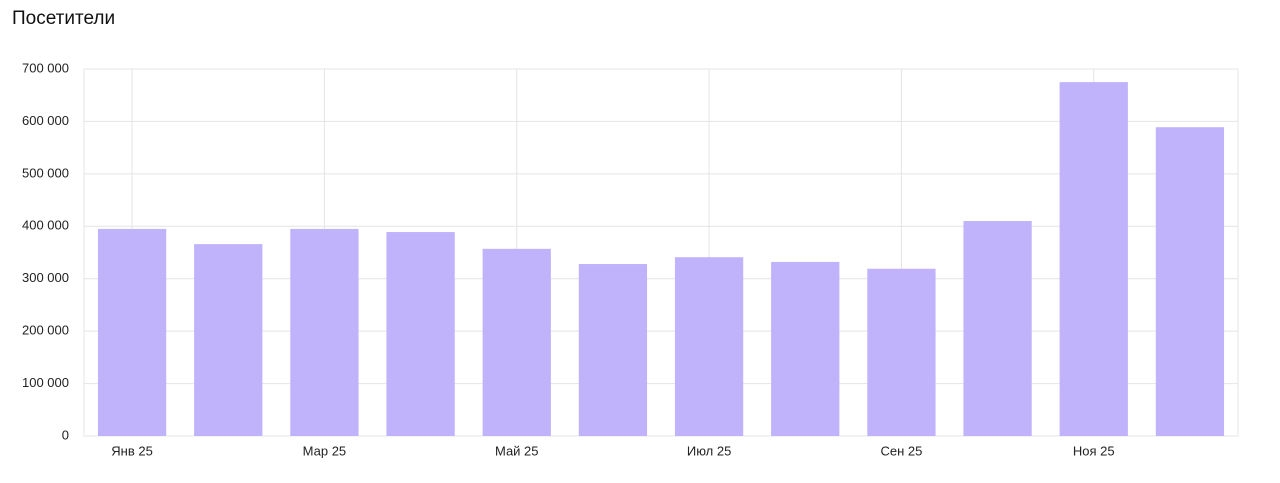  What do you see at coordinates (132, 450) in the screenshot?
I see `x-tick-label: Янв 25` at bounding box center [132, 450].